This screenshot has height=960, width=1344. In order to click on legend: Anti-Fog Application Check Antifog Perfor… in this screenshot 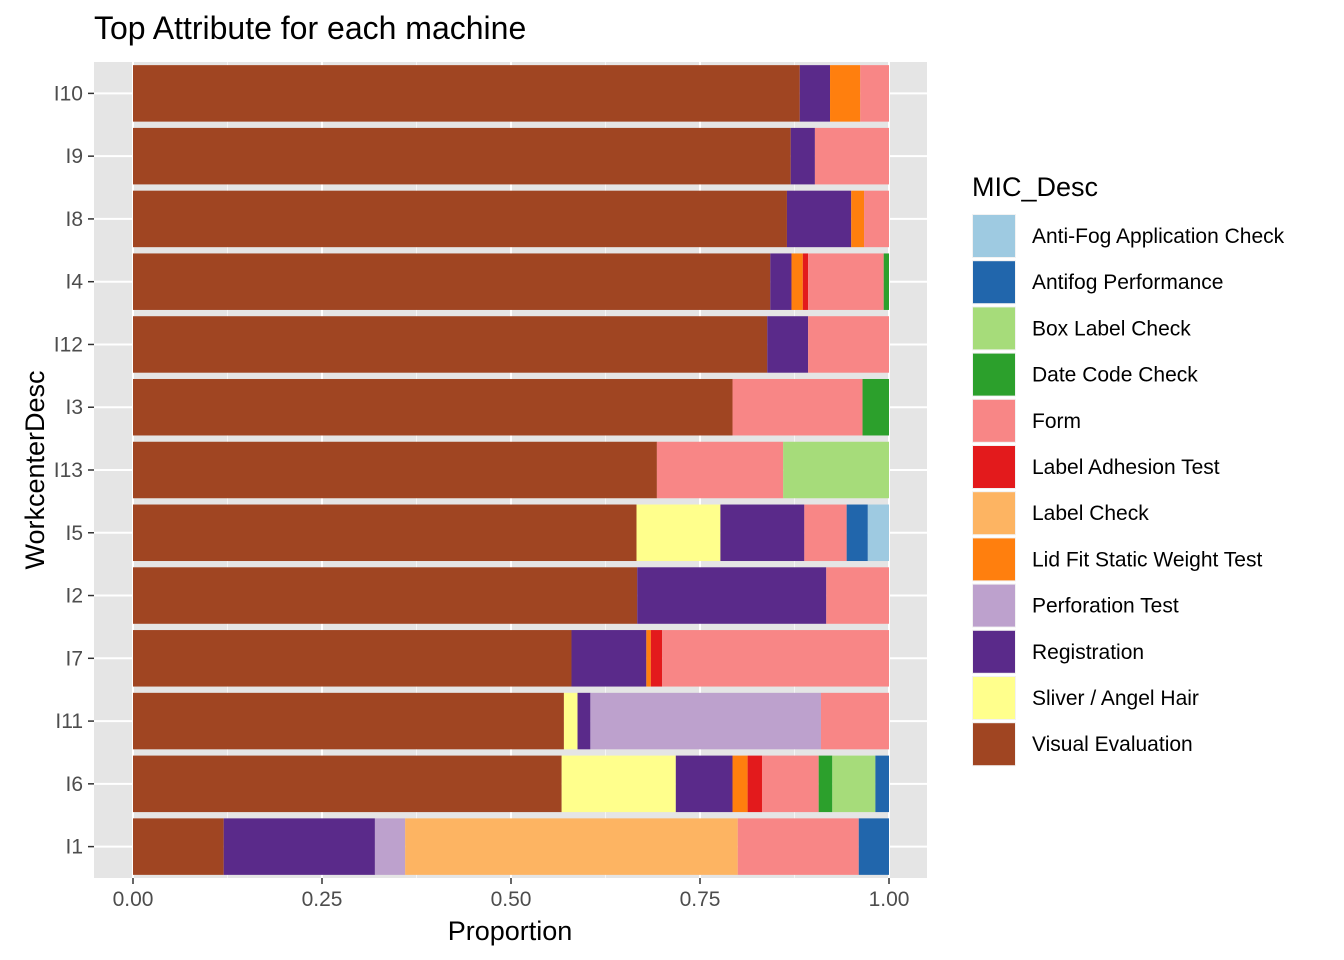, I will do `click(1128, 490)`.